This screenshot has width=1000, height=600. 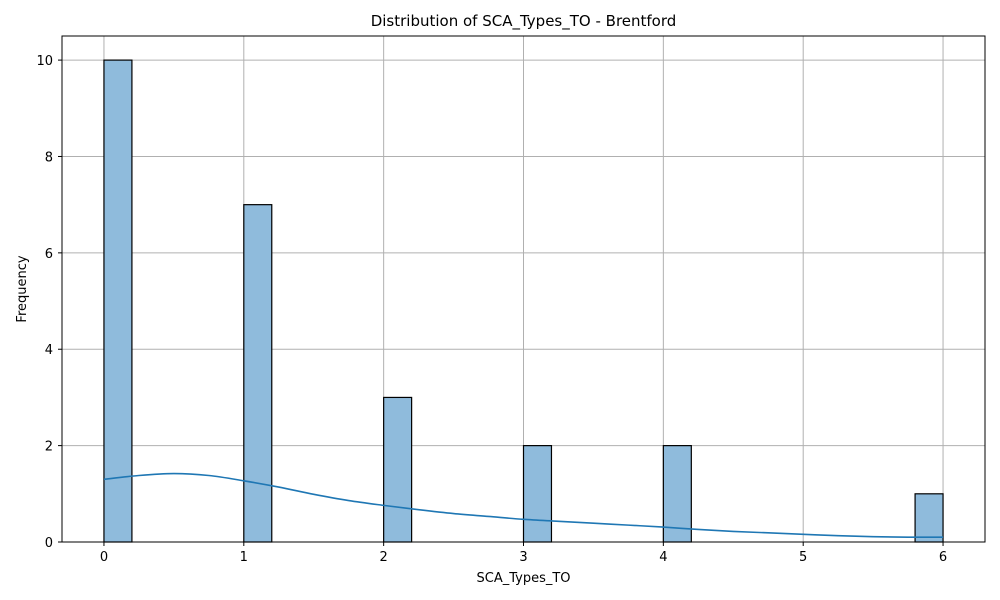 I want to click on kde-curve, so click(x=523, y=505).